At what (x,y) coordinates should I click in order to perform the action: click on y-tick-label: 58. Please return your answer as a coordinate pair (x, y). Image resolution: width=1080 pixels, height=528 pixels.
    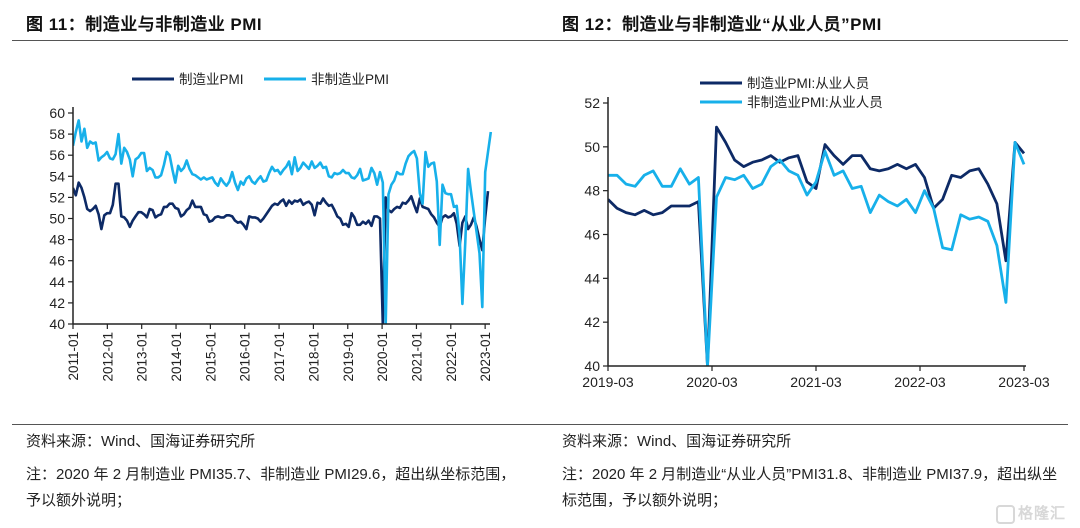
    Looking at the image, I should click on (57, 134).